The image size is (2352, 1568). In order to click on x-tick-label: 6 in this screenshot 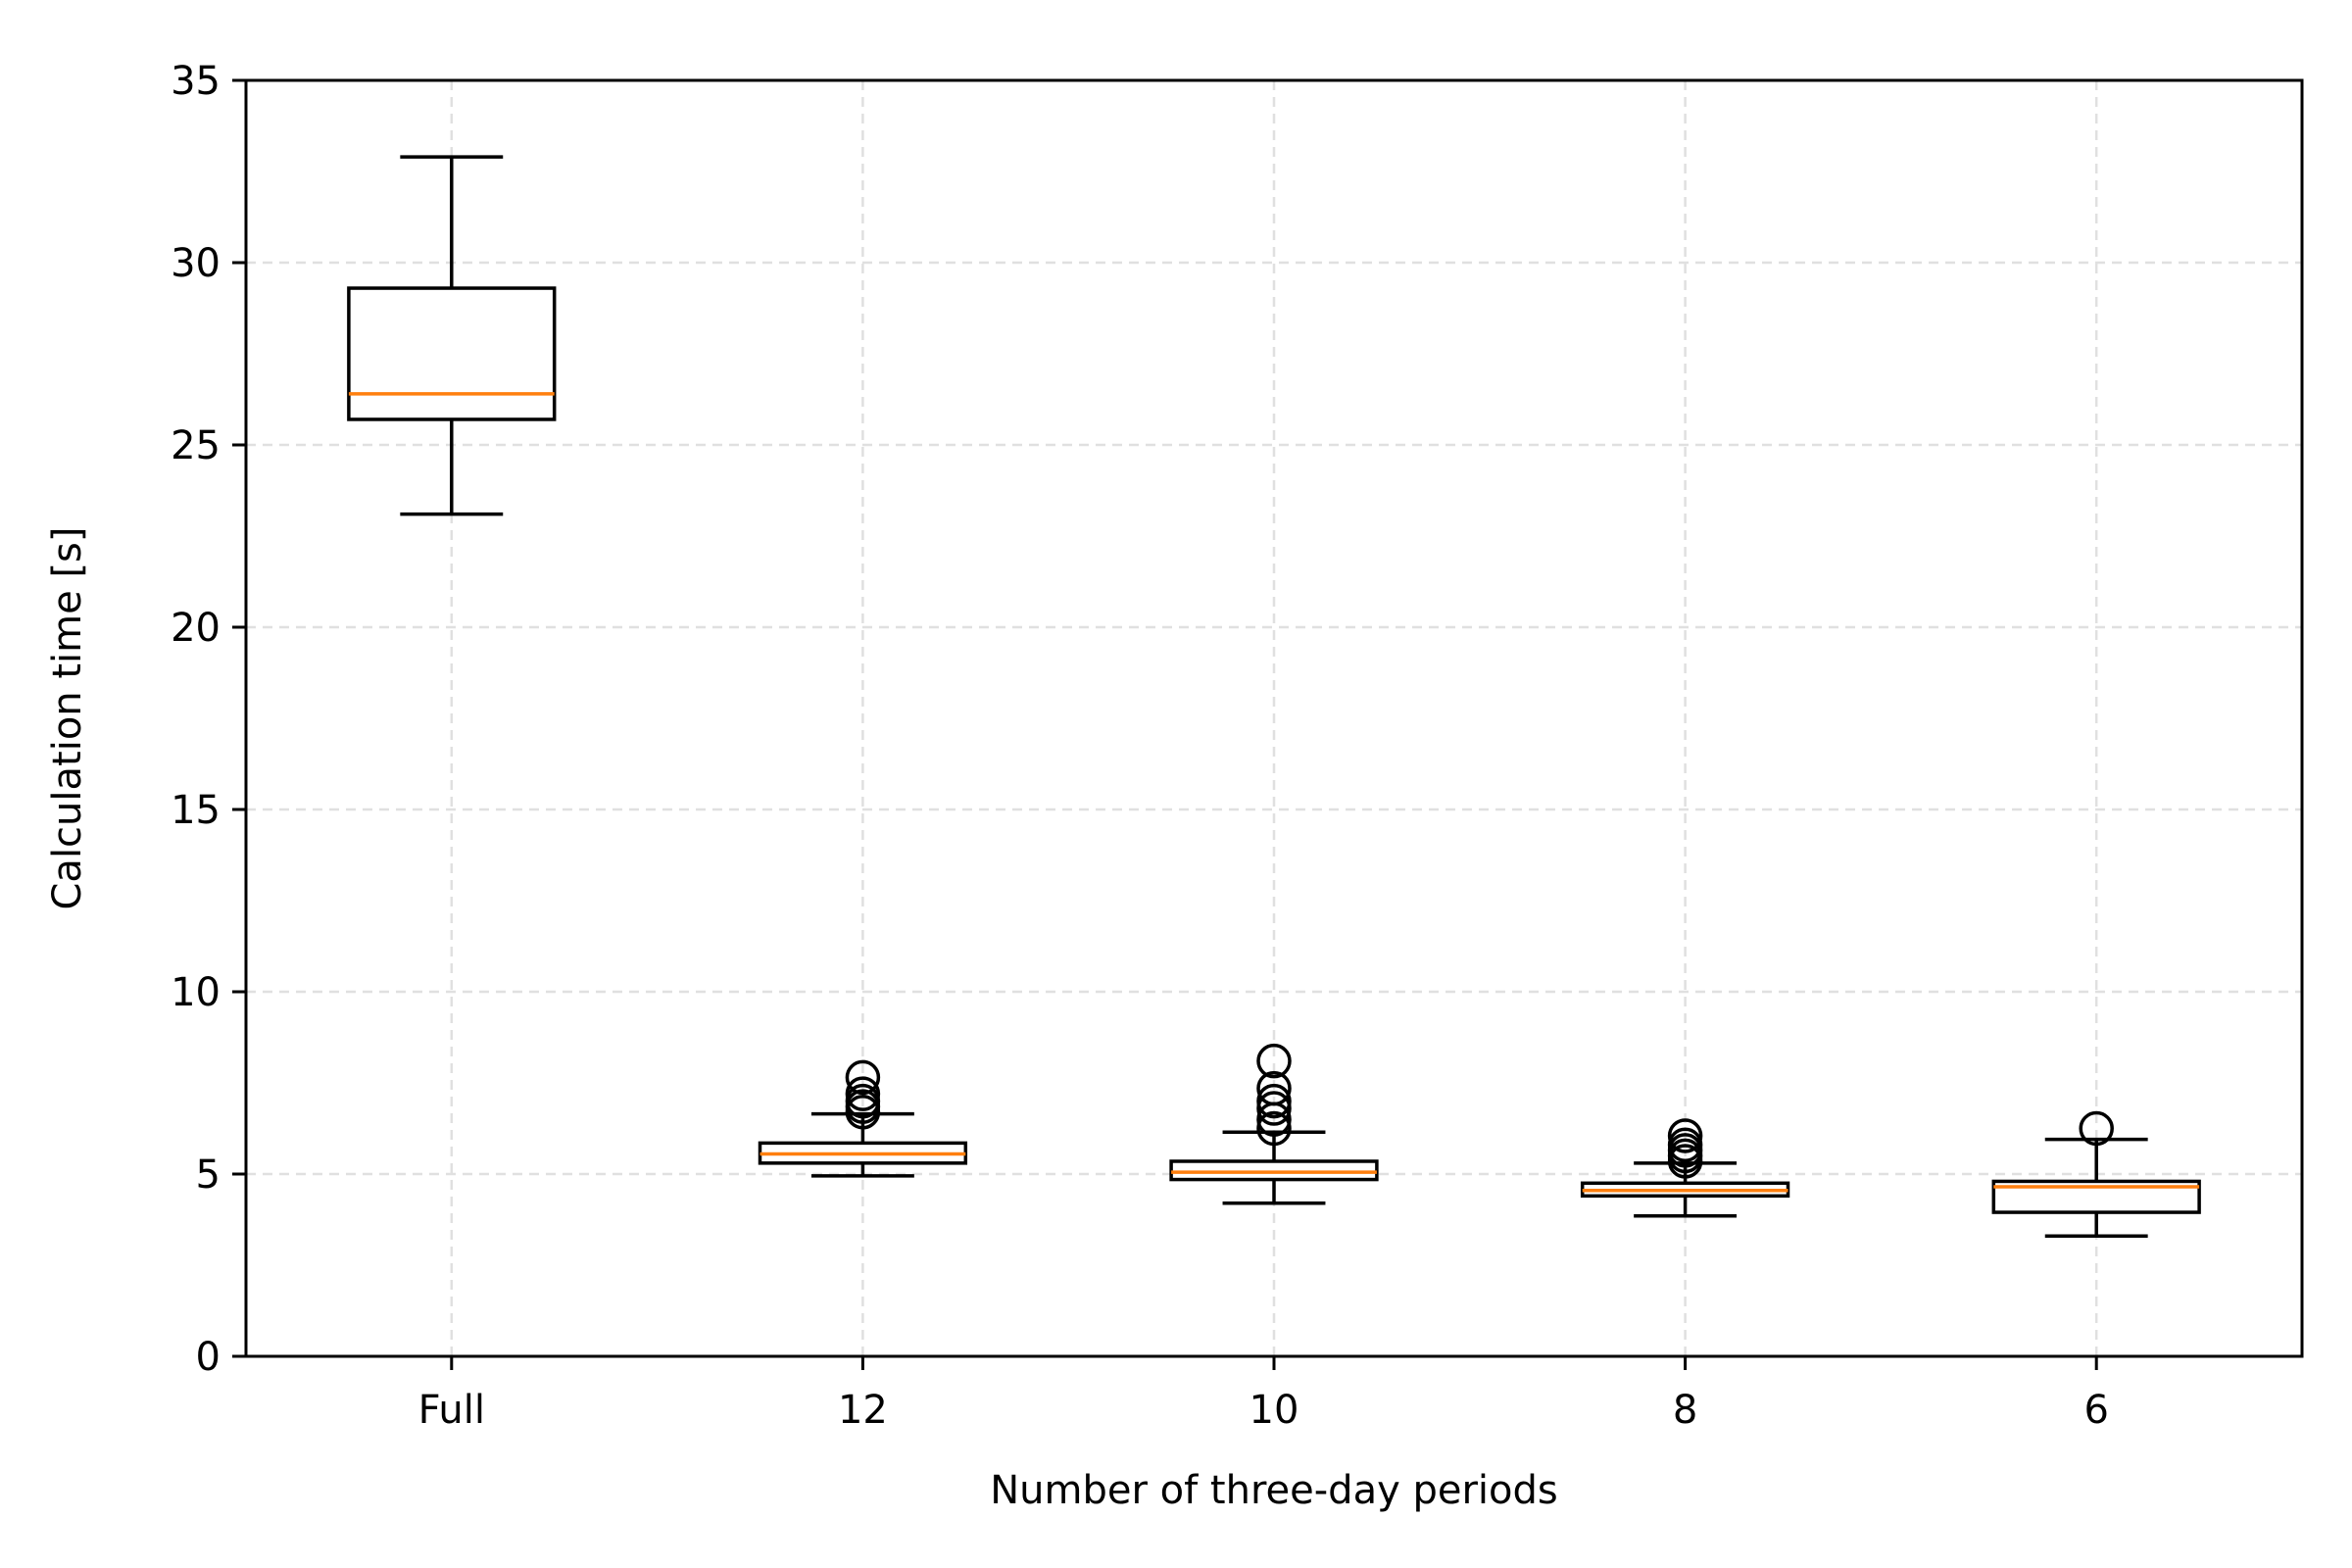, I will do `click(2095, 1410)`.